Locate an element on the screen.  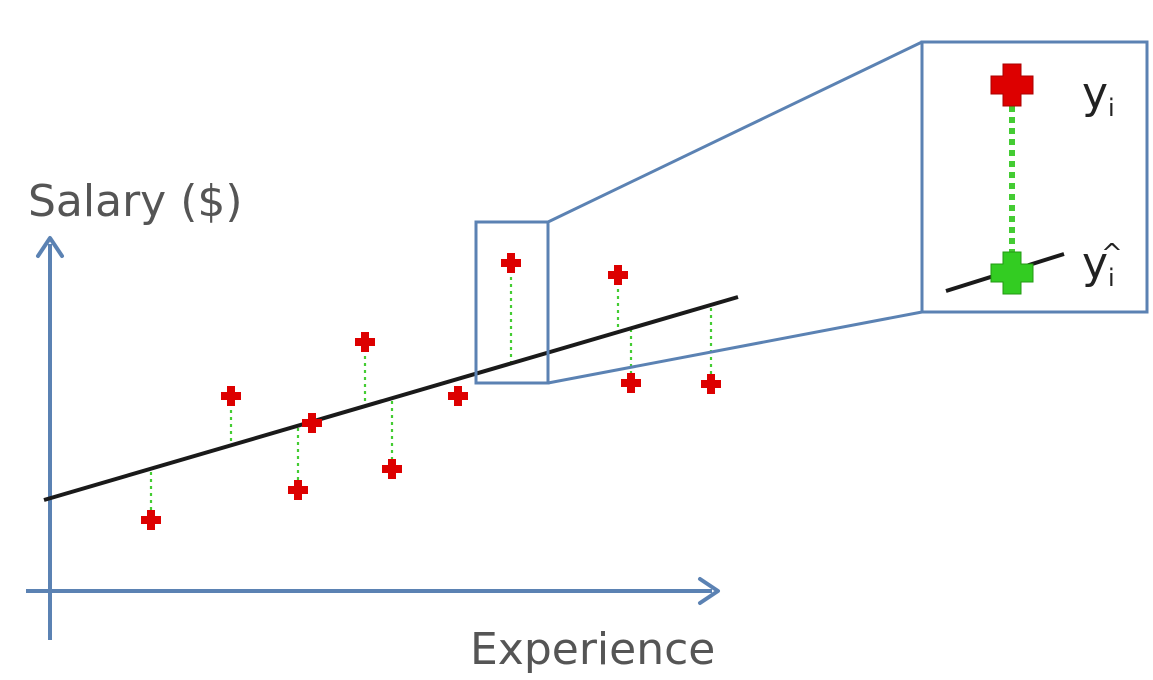
zoom-predicted-point is located at coordinates (1012, 273).